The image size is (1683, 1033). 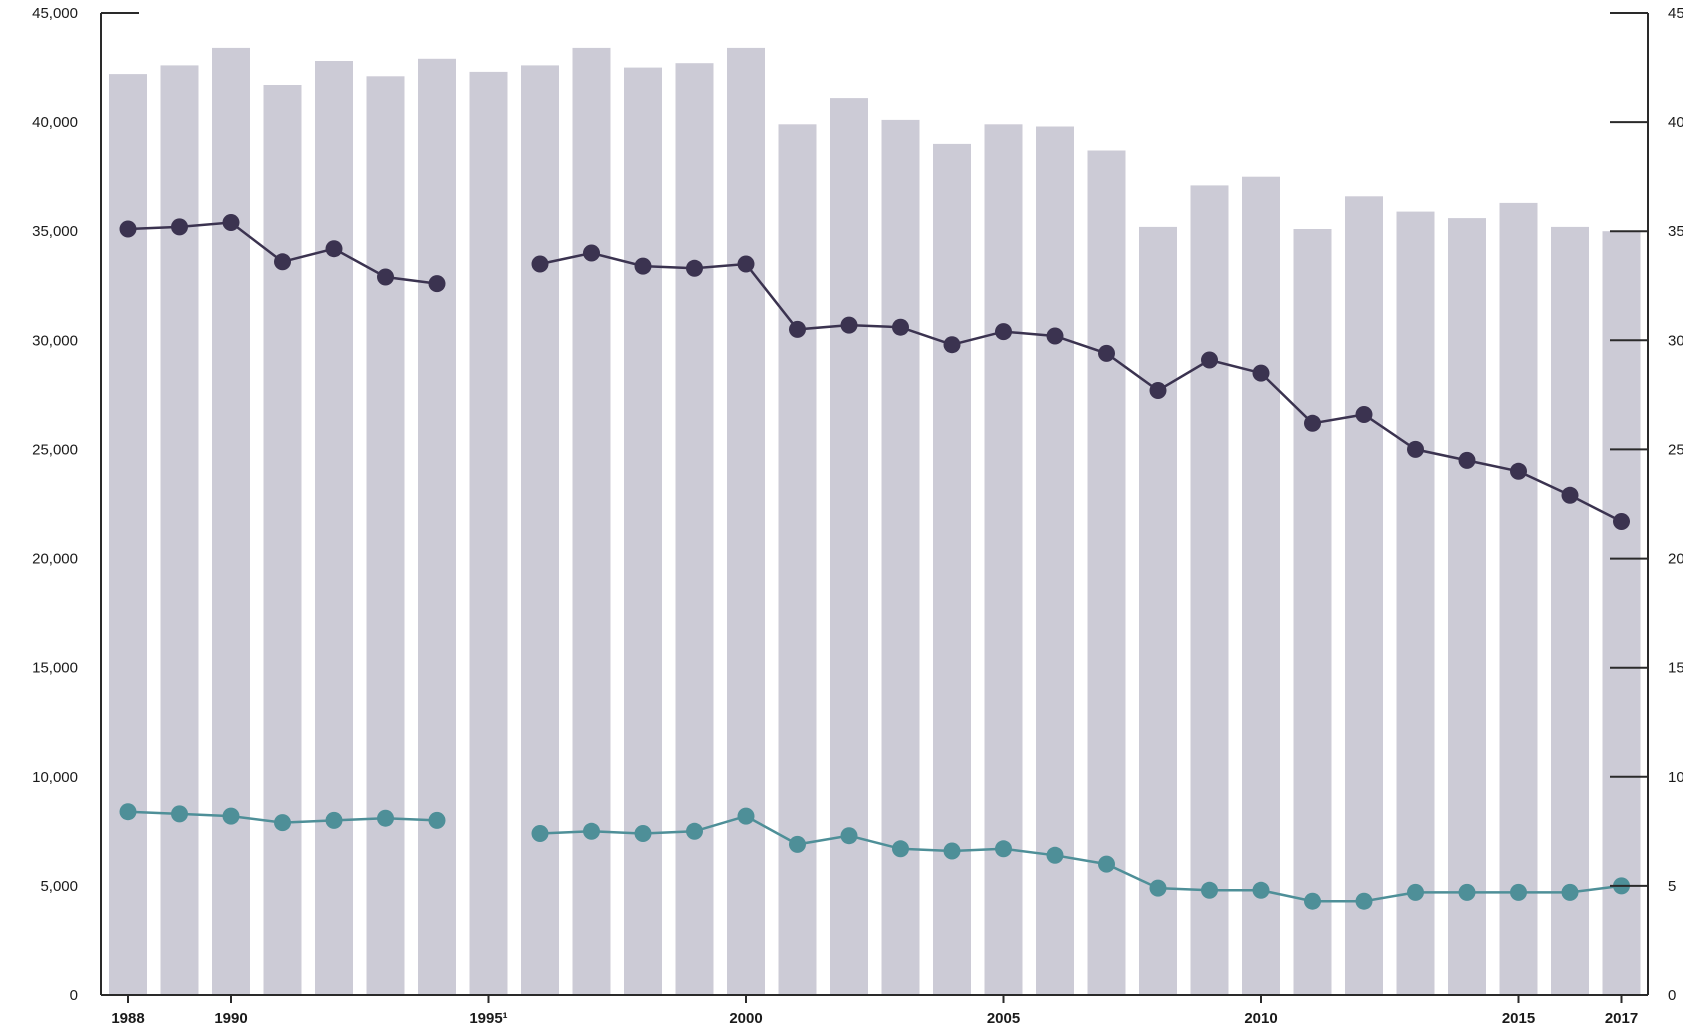 What do you see at coordinates (1158, 390) in the screenshot?
I see `point-1-2008` at bounding box center [1158, 390].